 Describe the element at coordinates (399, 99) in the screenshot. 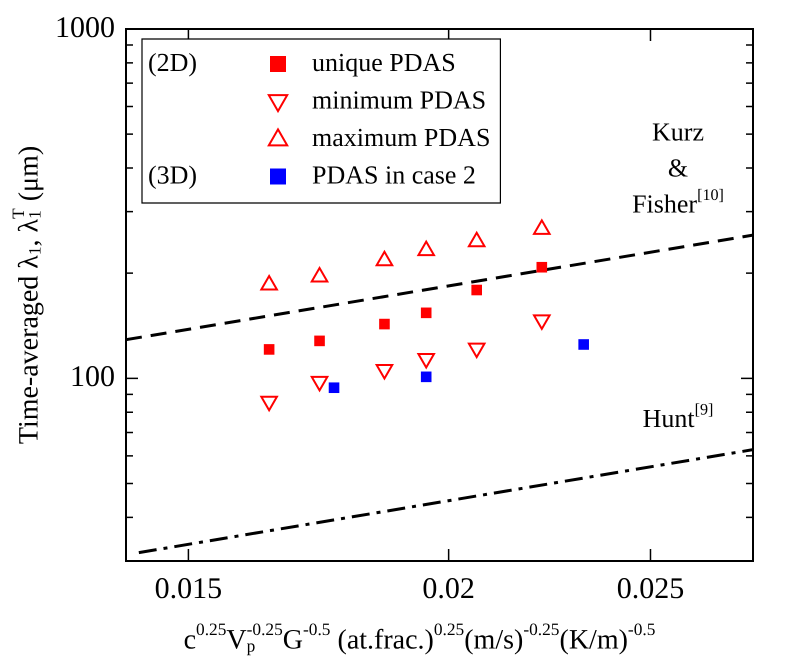

I see `legend-label: minimum PDAS` at that location.